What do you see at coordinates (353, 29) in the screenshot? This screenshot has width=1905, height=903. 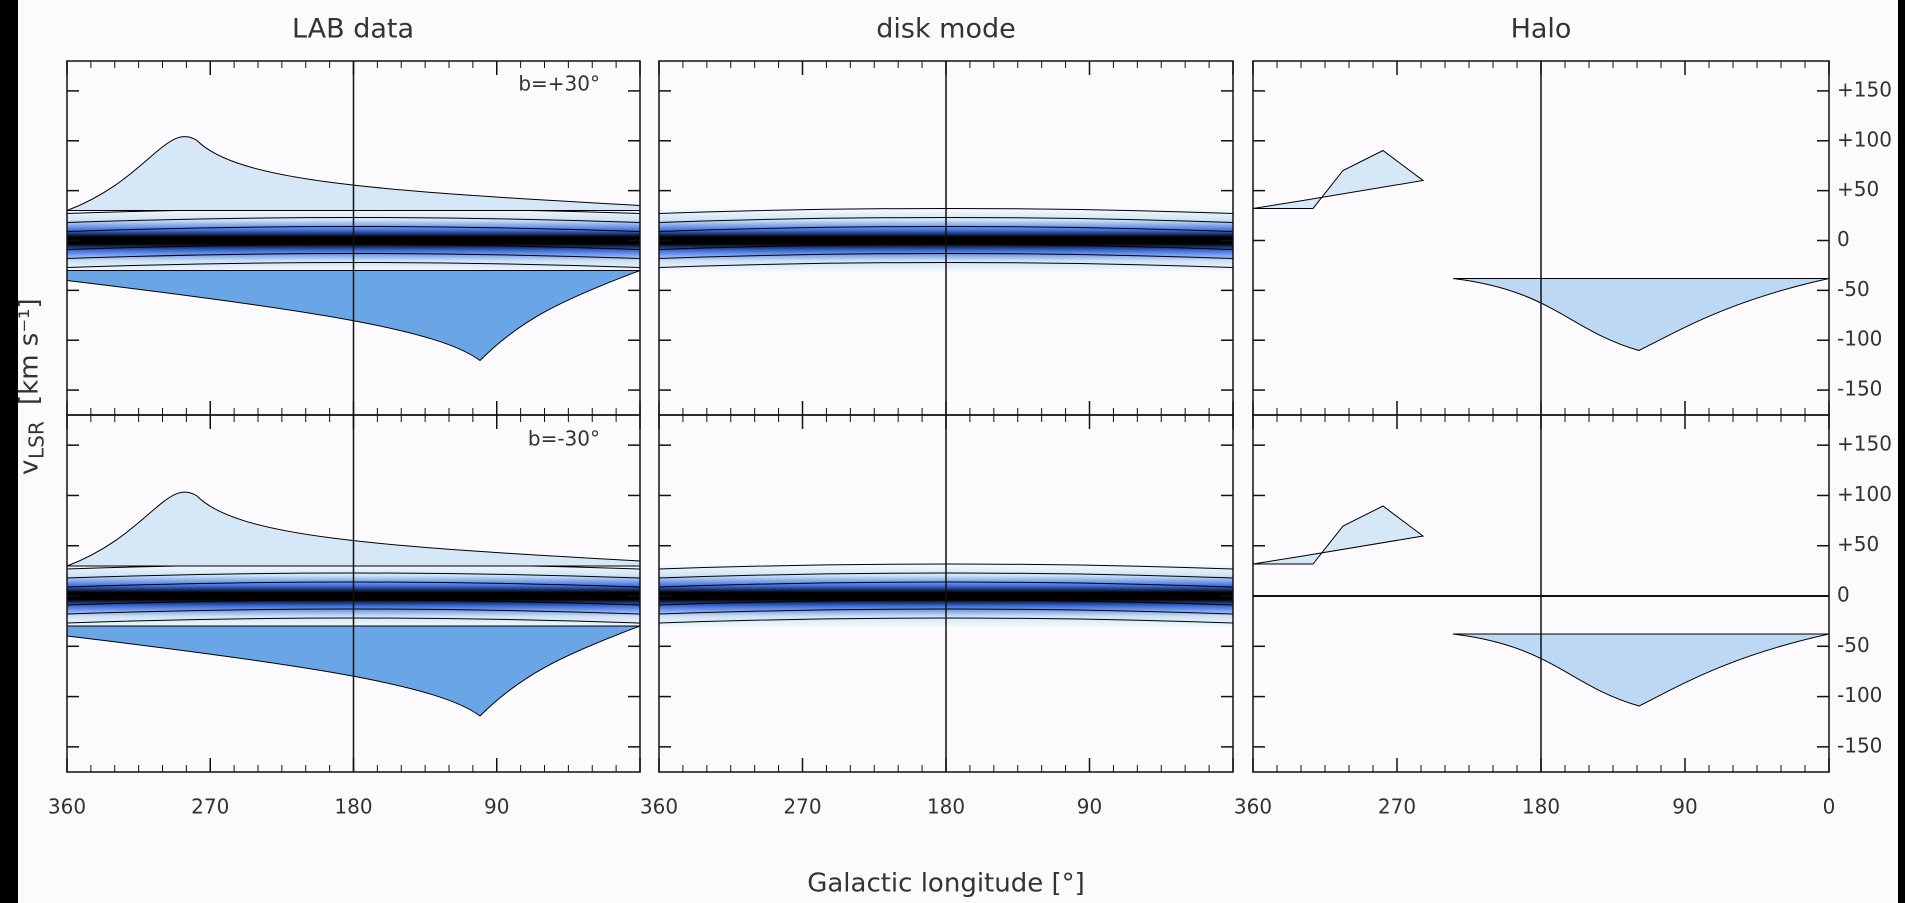 I see `panel-title: LAB data` at bounding box center [353, 29].